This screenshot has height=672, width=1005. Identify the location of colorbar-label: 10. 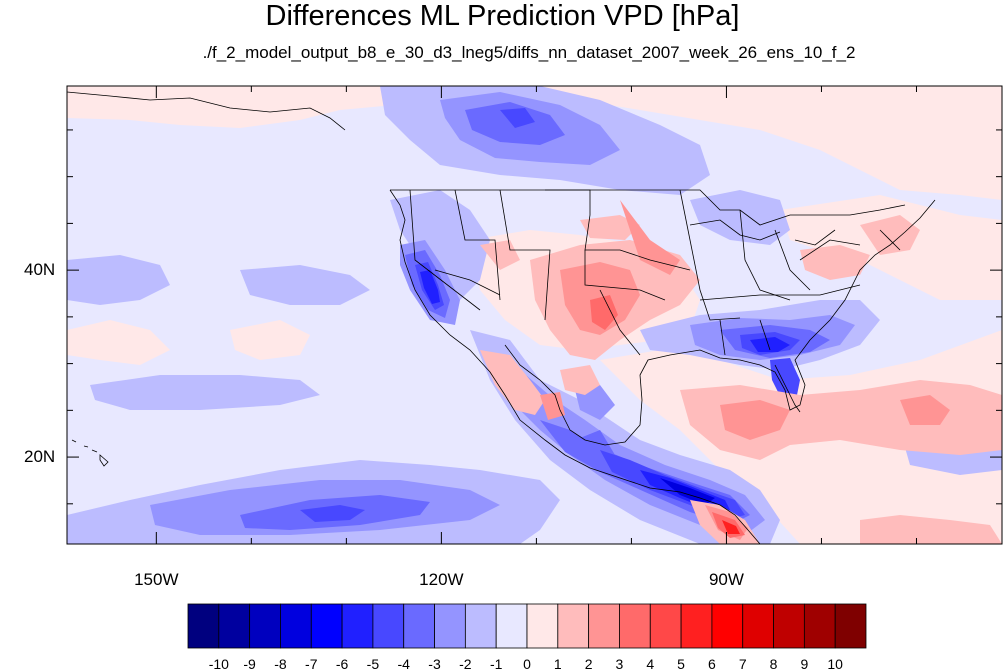
(835, 664).